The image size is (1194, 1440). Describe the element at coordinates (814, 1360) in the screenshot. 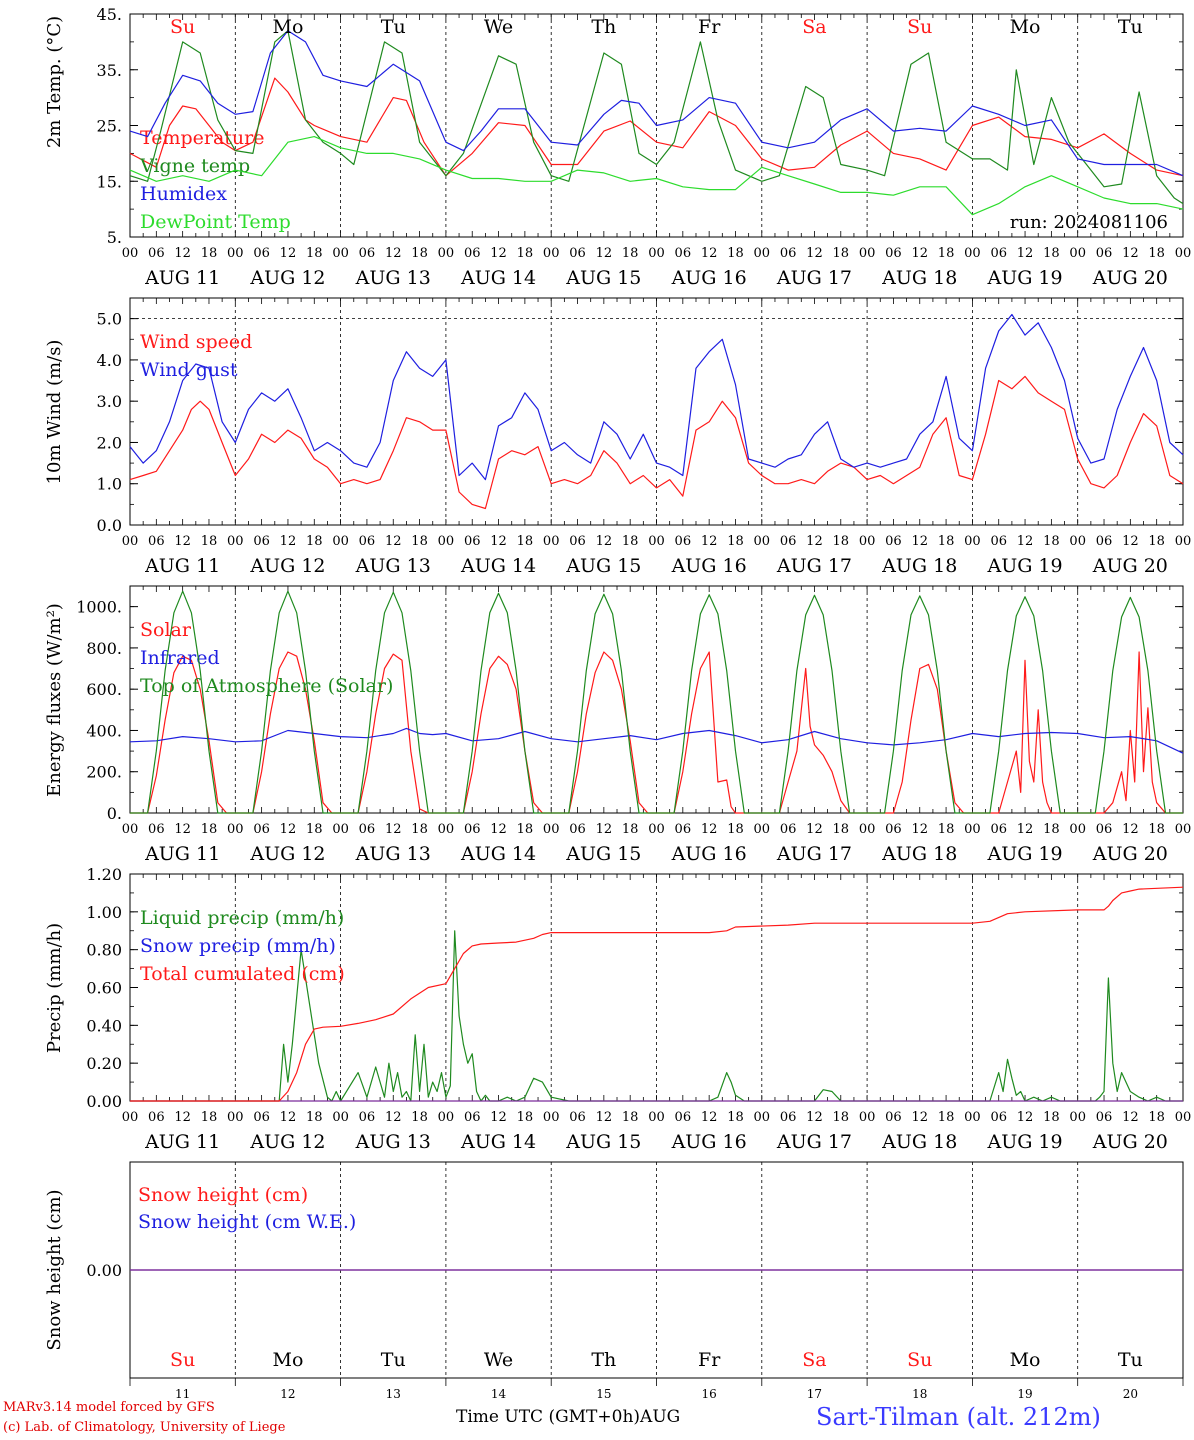

I see `weekday-label: Sa` at that location.